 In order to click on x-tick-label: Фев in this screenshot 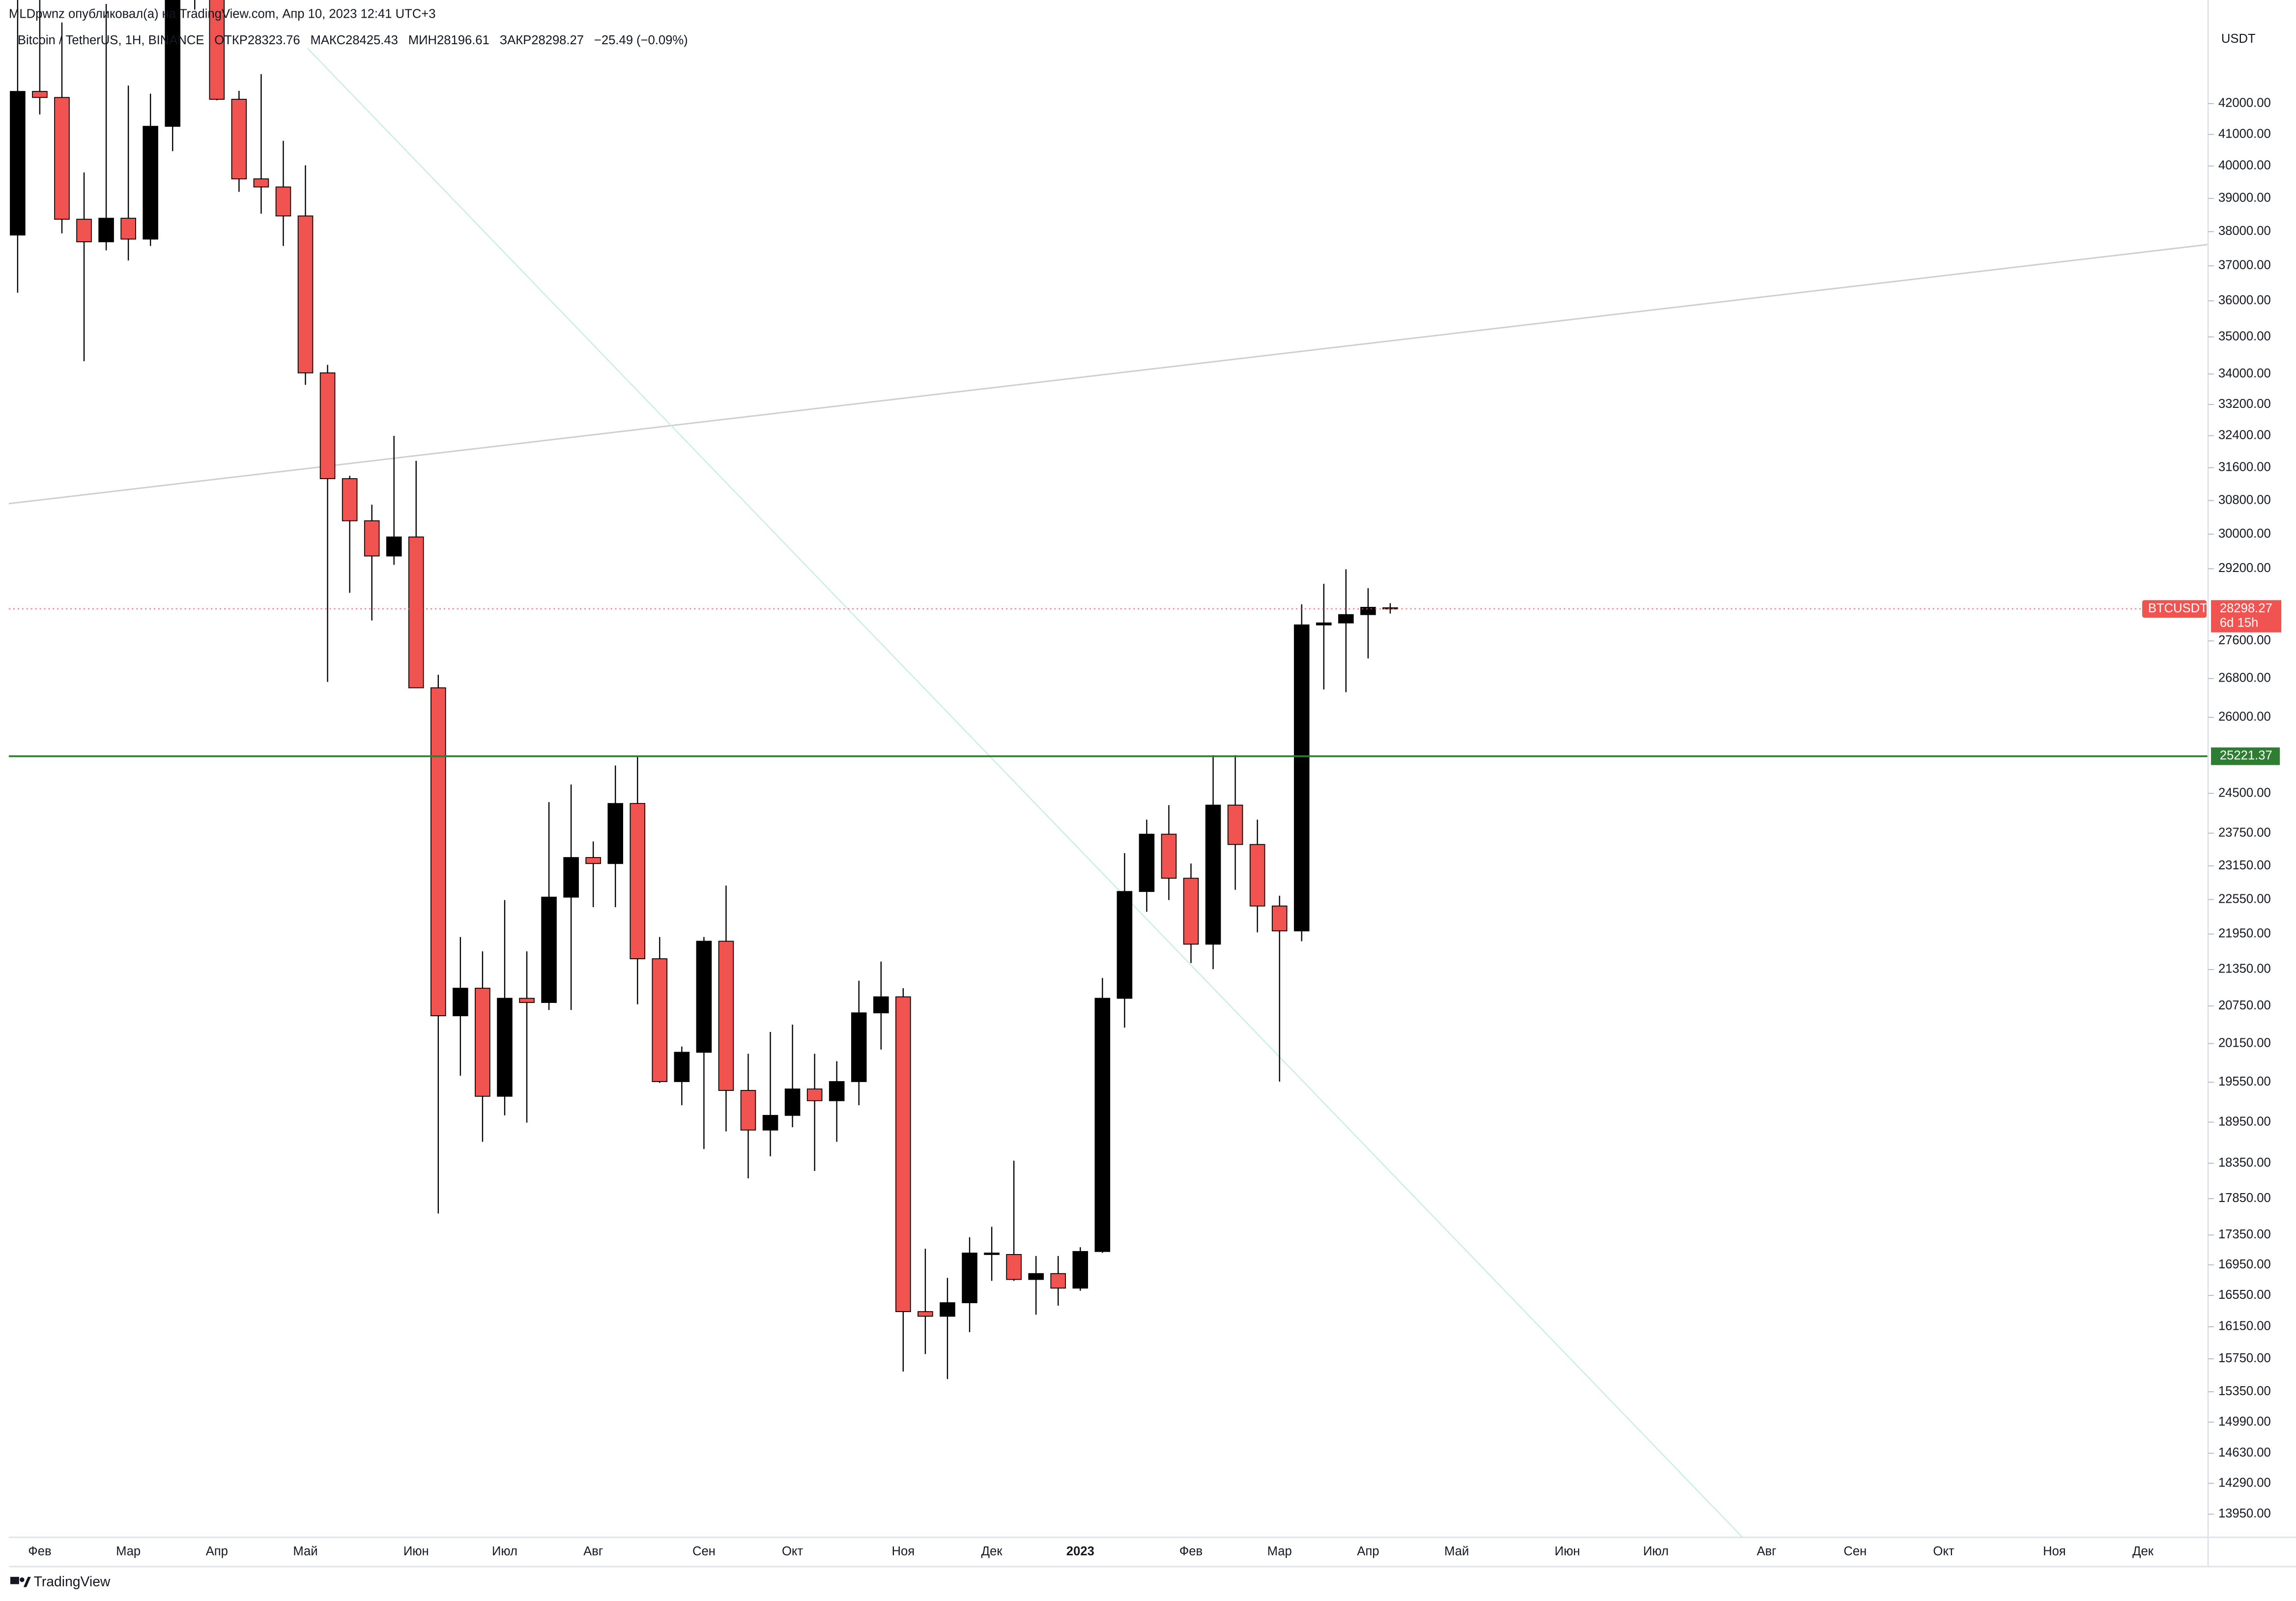, I will do `click(1191, 1551)`.